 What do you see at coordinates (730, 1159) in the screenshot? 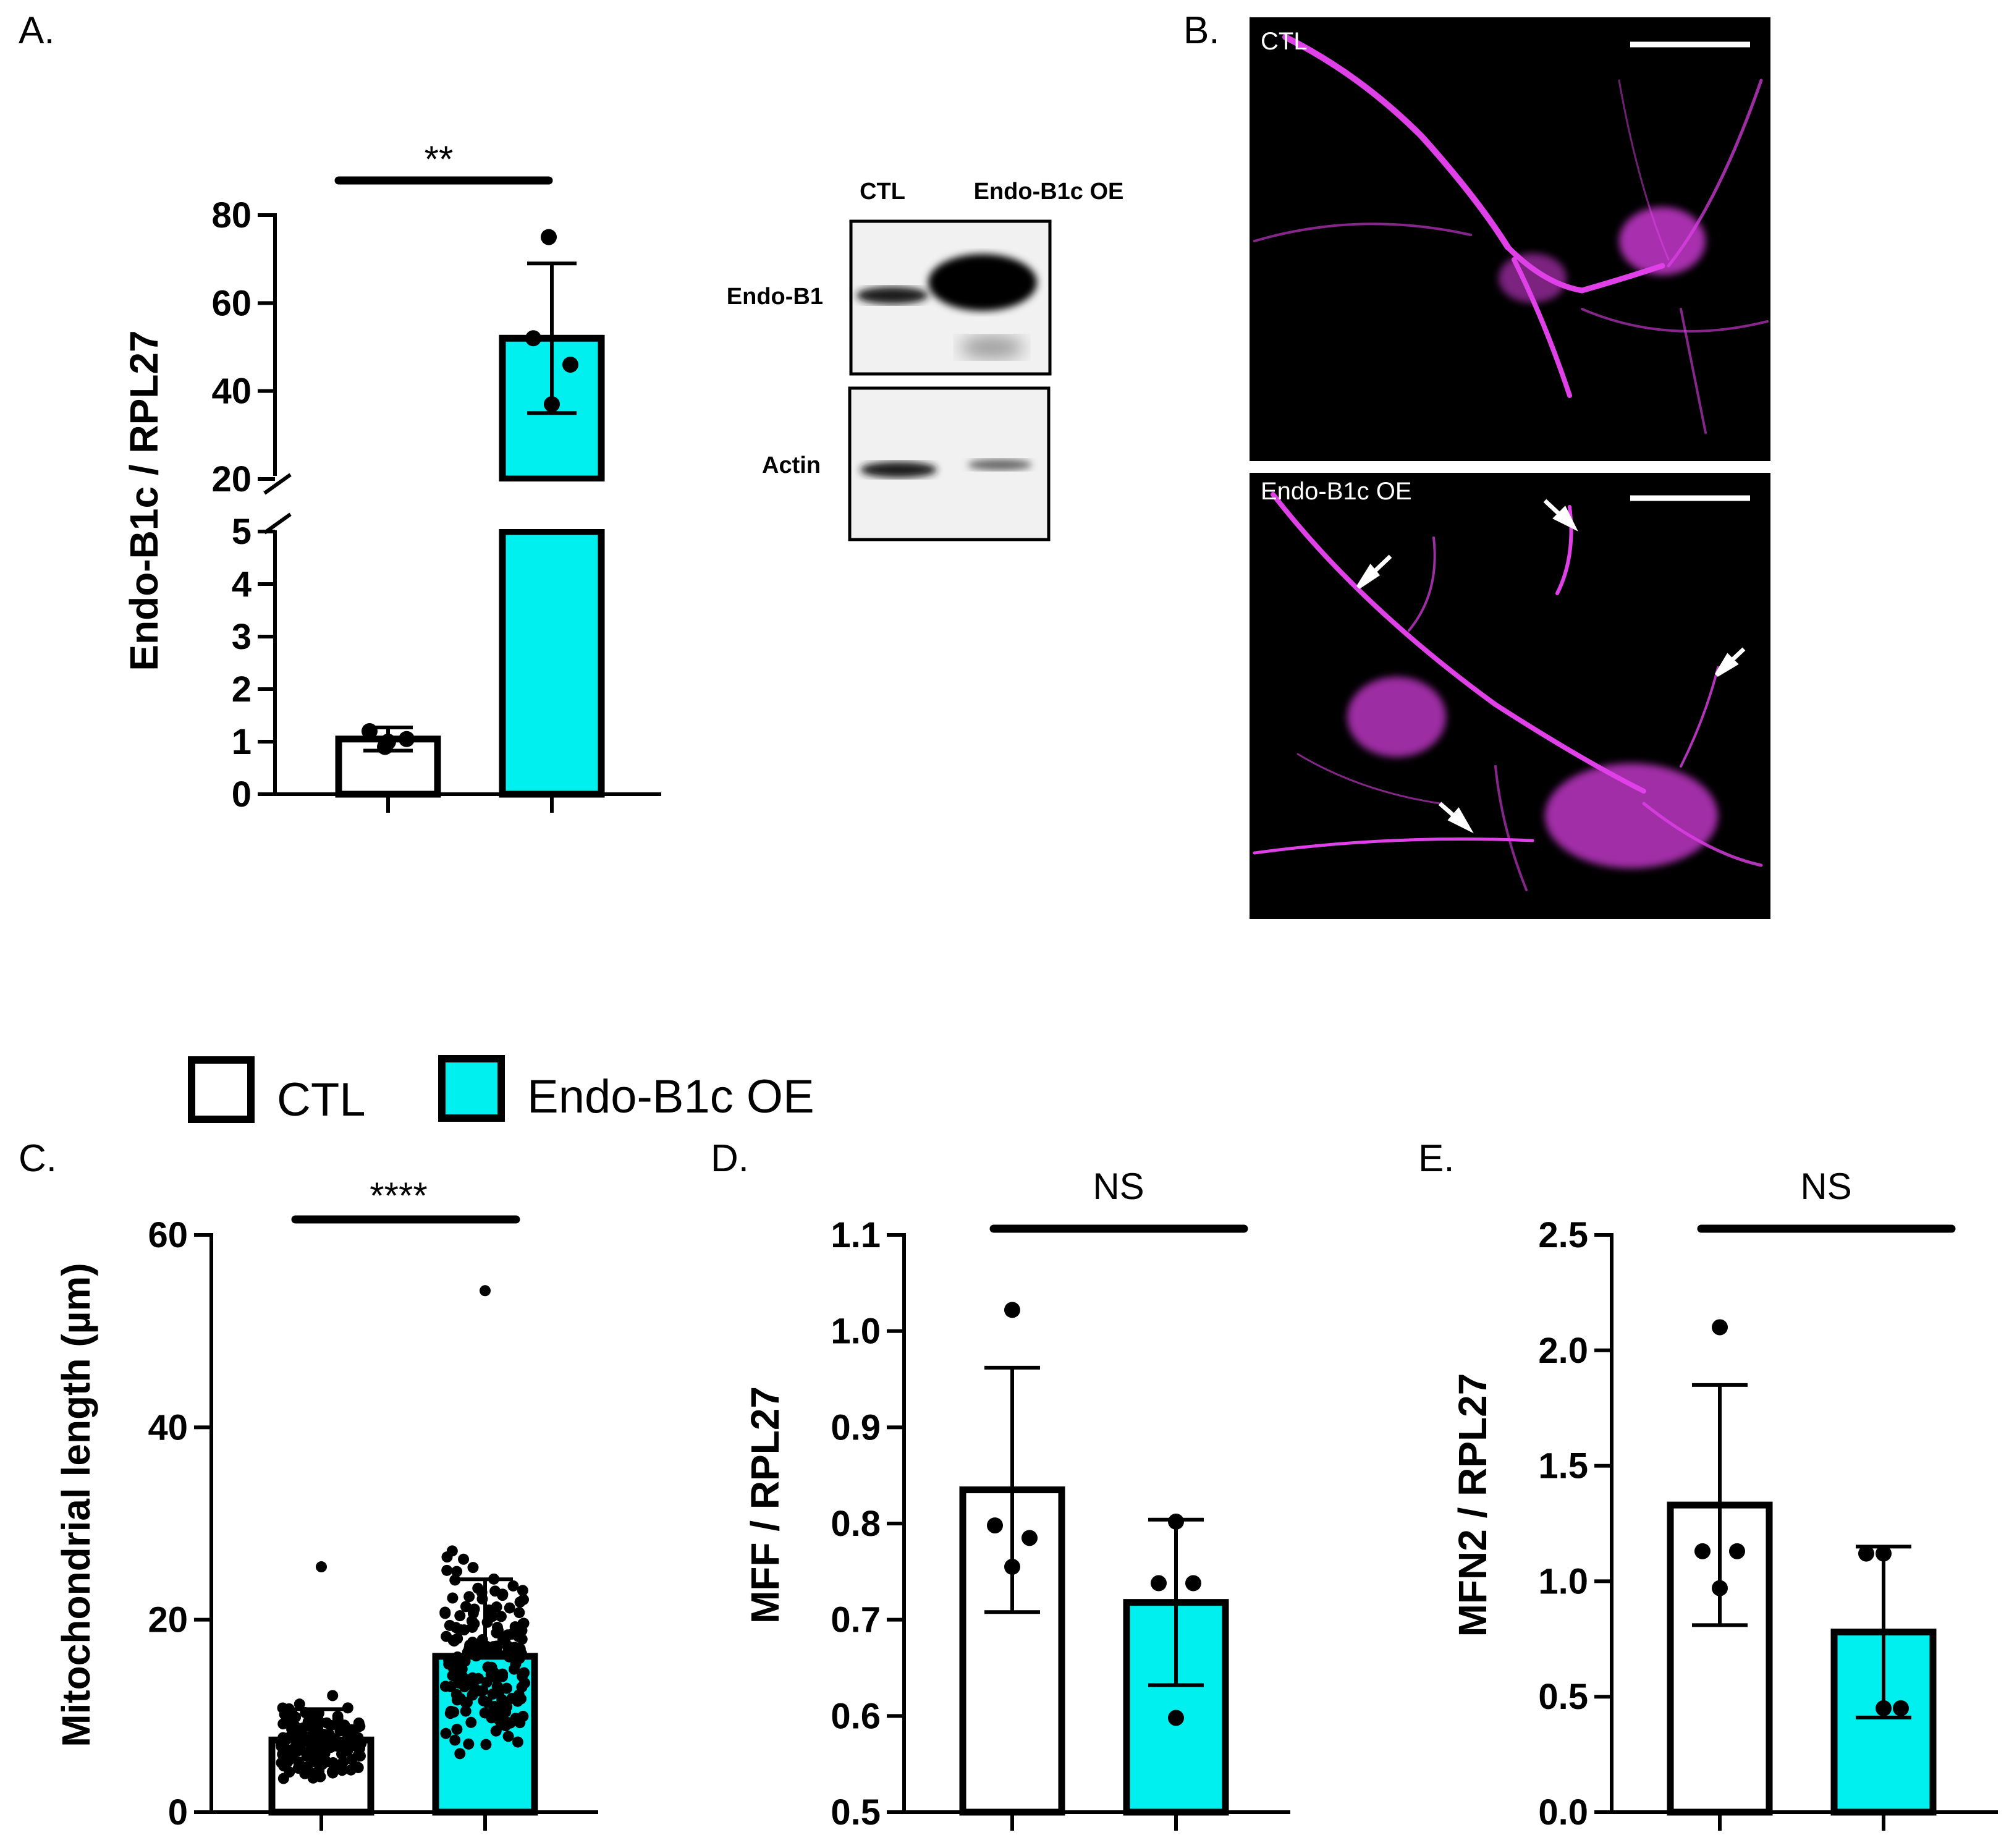
I see `panel-label-d: D.` at bounding box center [730, 1159].